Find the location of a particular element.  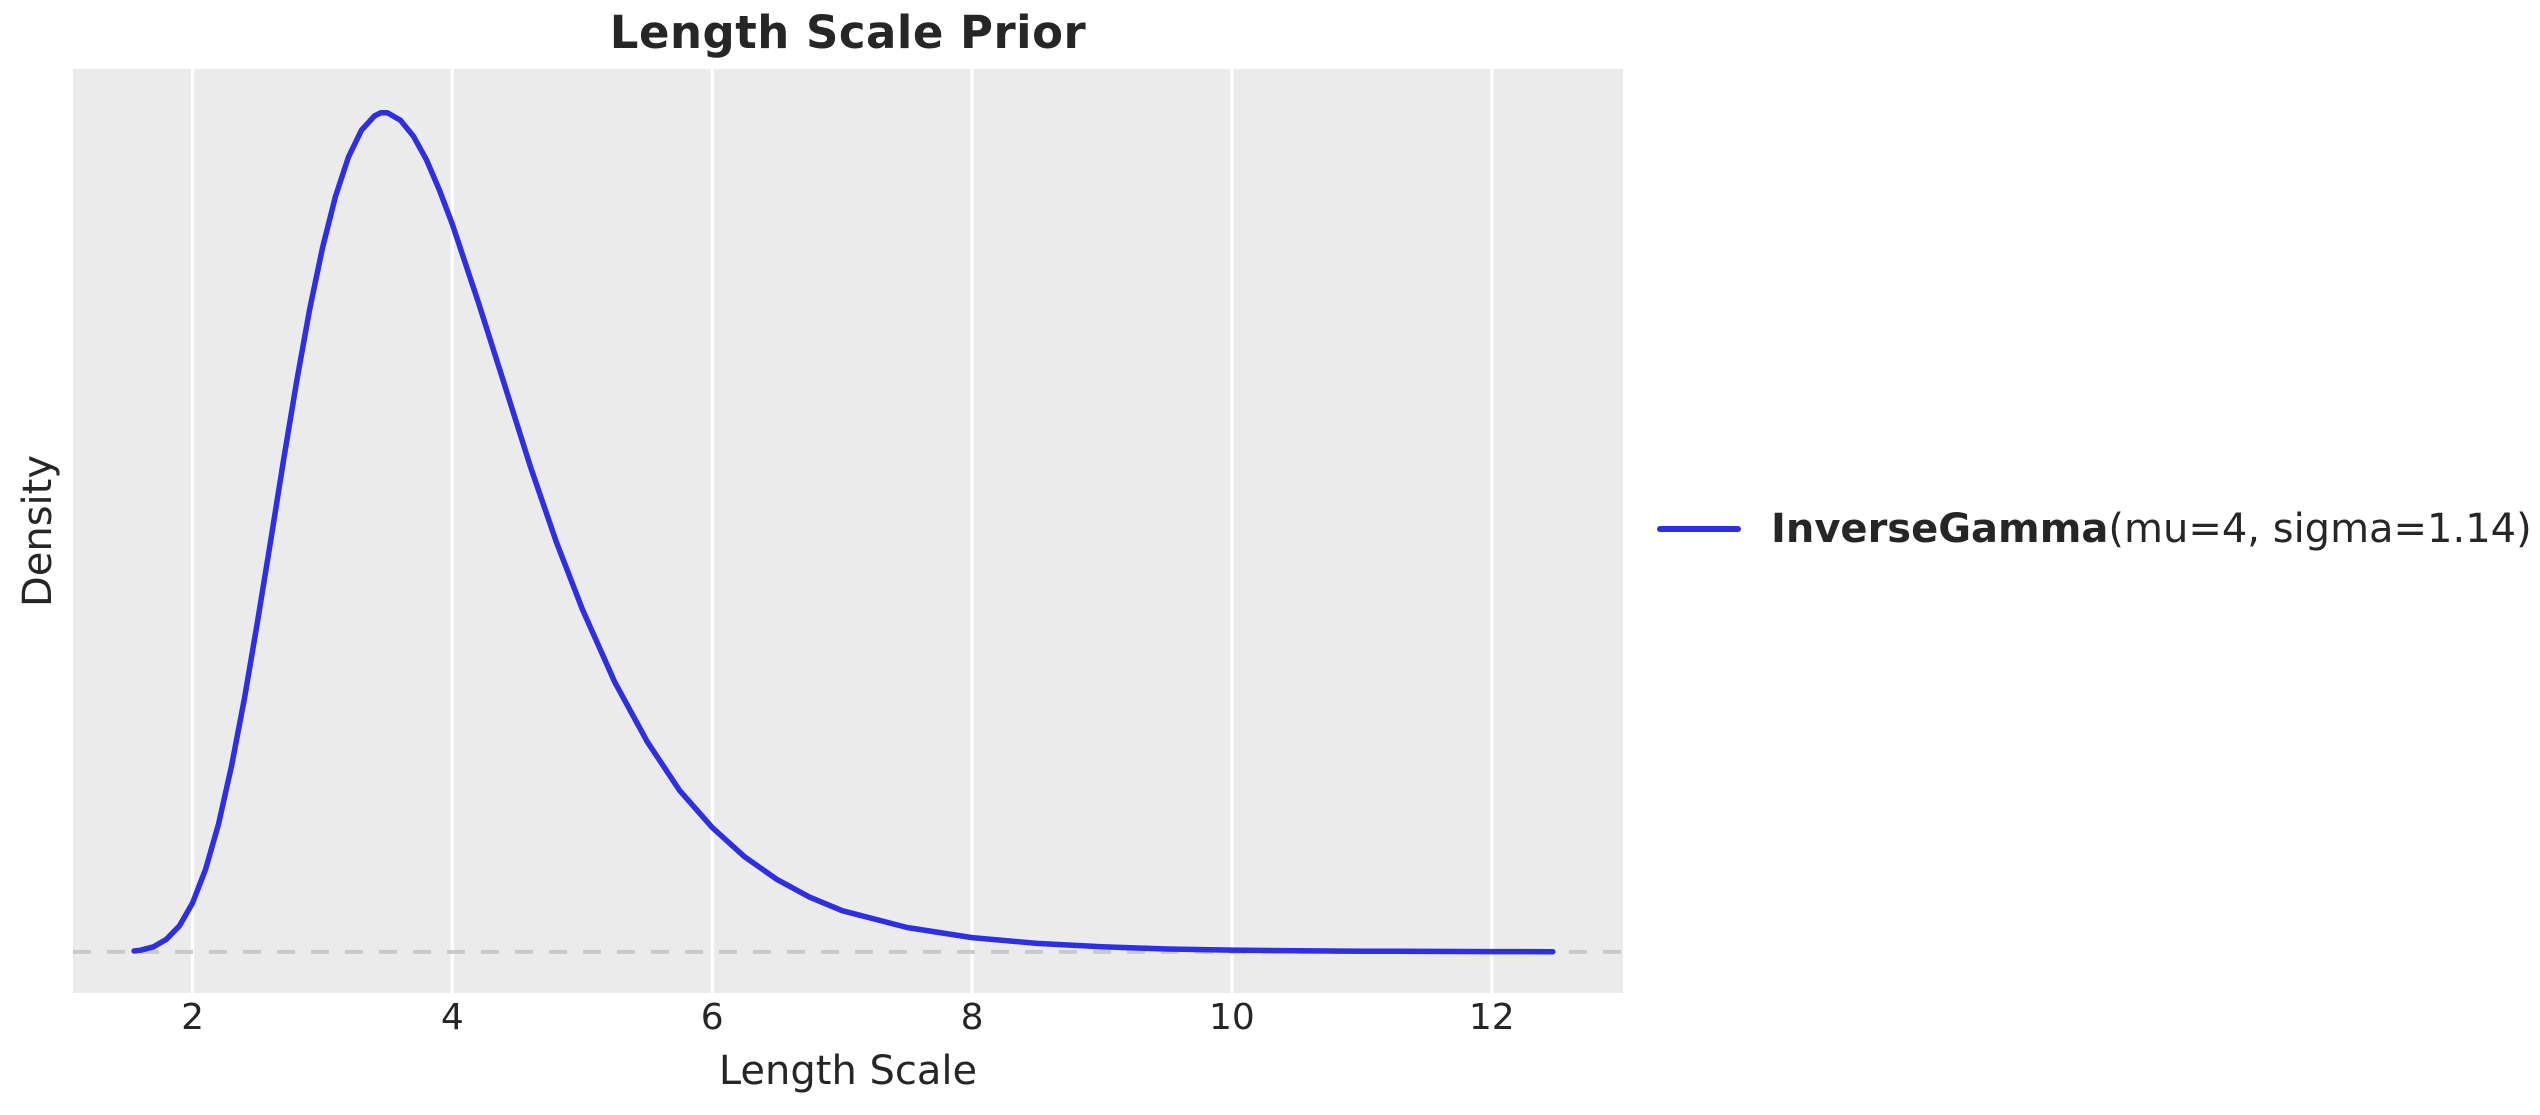

x-tick-label-10: 10 is located at coordinates (1232, 1017).